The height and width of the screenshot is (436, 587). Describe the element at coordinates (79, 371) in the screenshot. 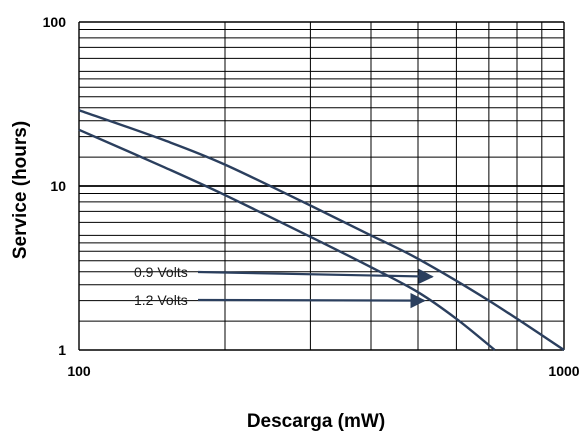

I see `x-tick-label: 100` at that location.